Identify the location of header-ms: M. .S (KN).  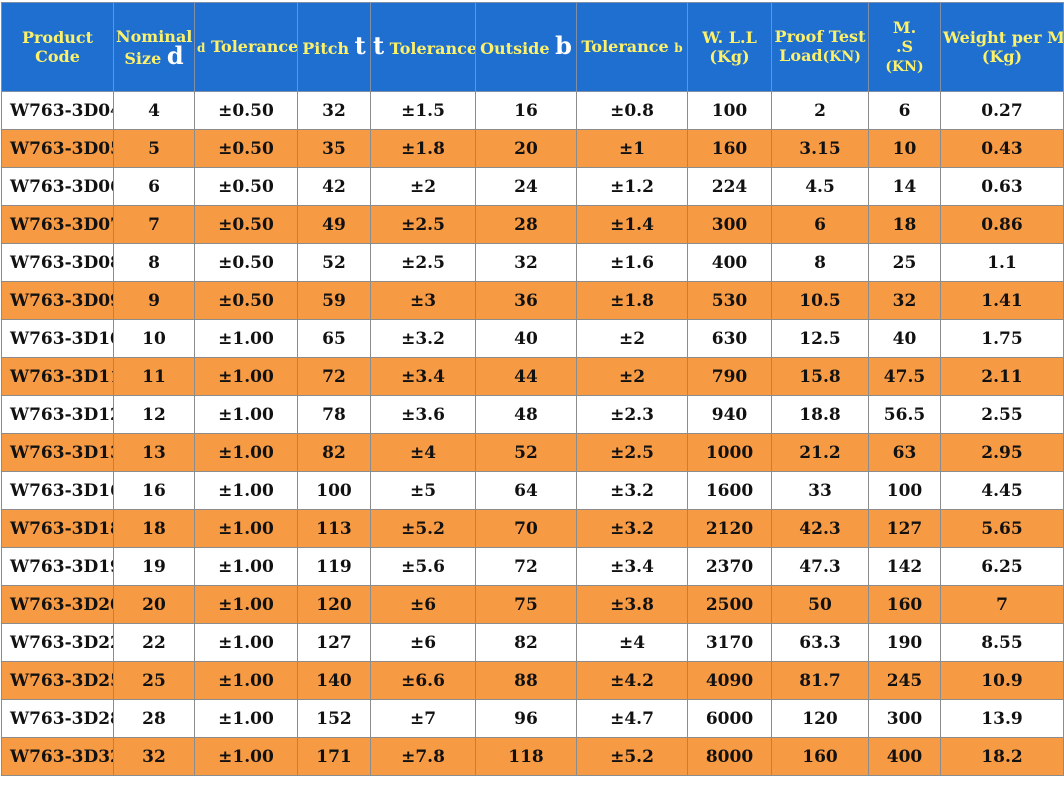
(904, 47).